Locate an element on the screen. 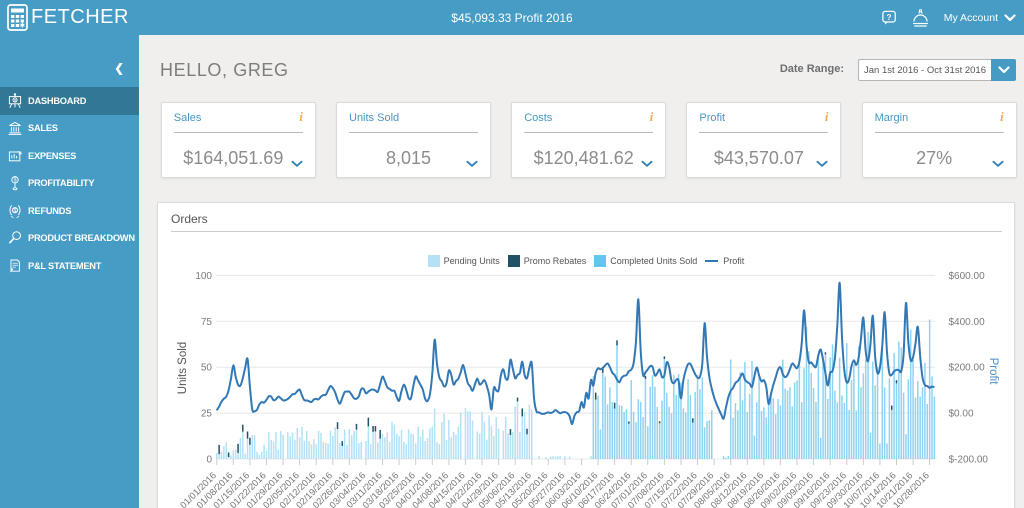 This screenshot has height=508, width=1024. svg-text: $0.00 is located at coordinates (961, 414).